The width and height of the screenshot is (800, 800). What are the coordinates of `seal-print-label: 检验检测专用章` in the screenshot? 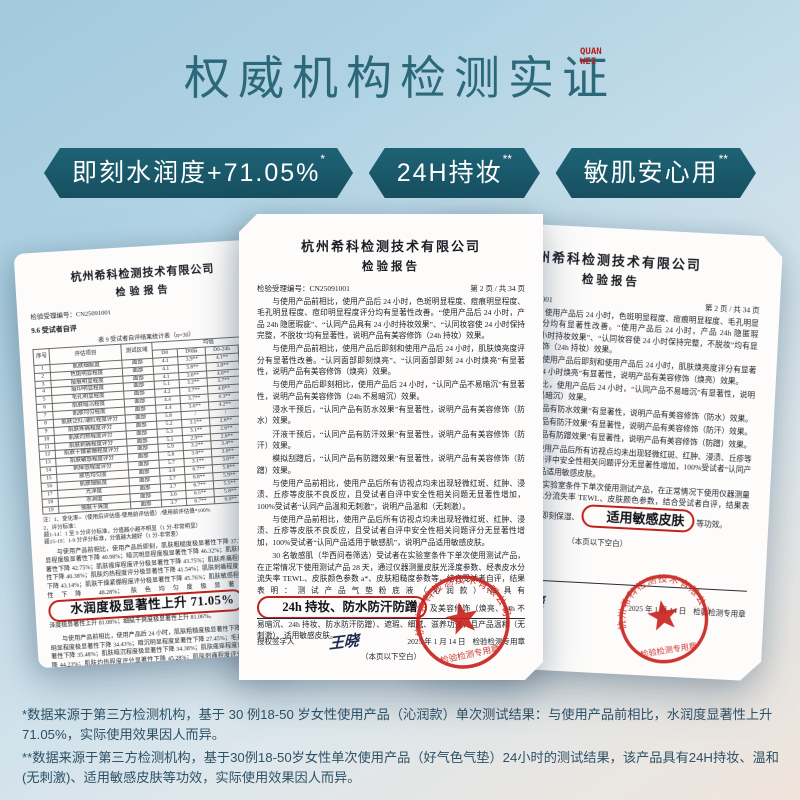 It's located at (498, 641).